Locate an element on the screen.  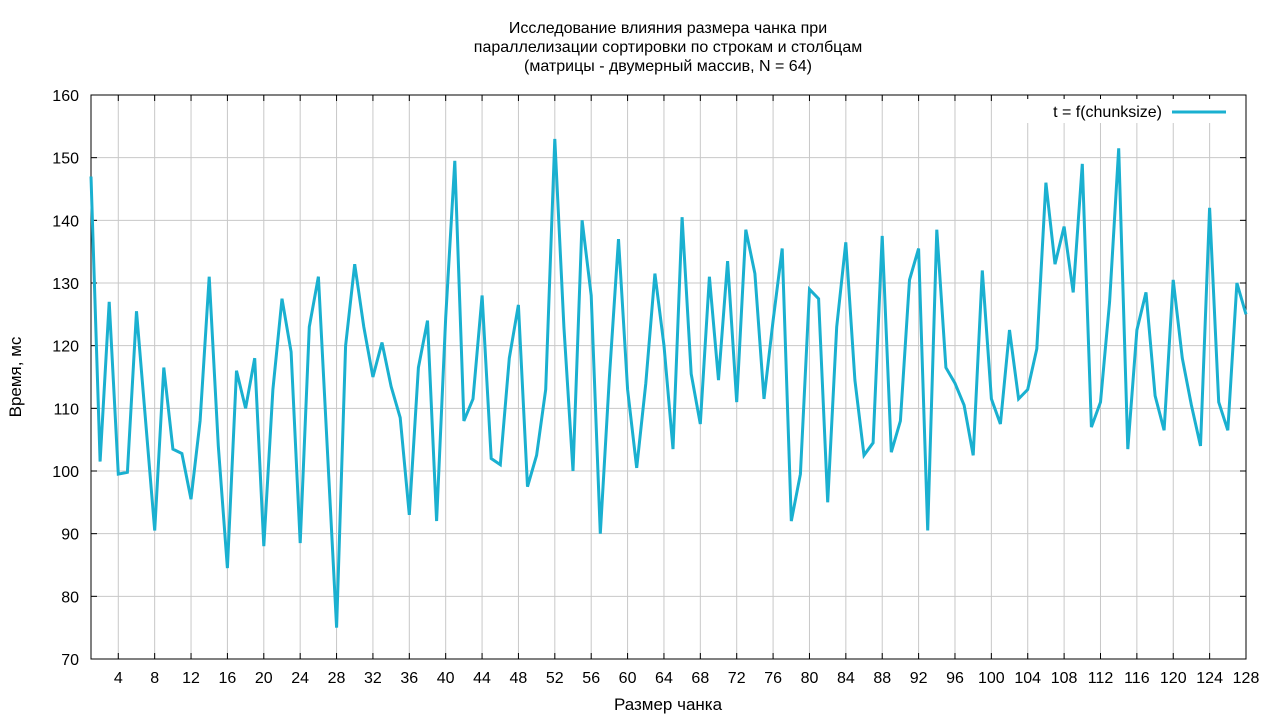
x-tick-label: 28 is located at coordinates (337, 678).